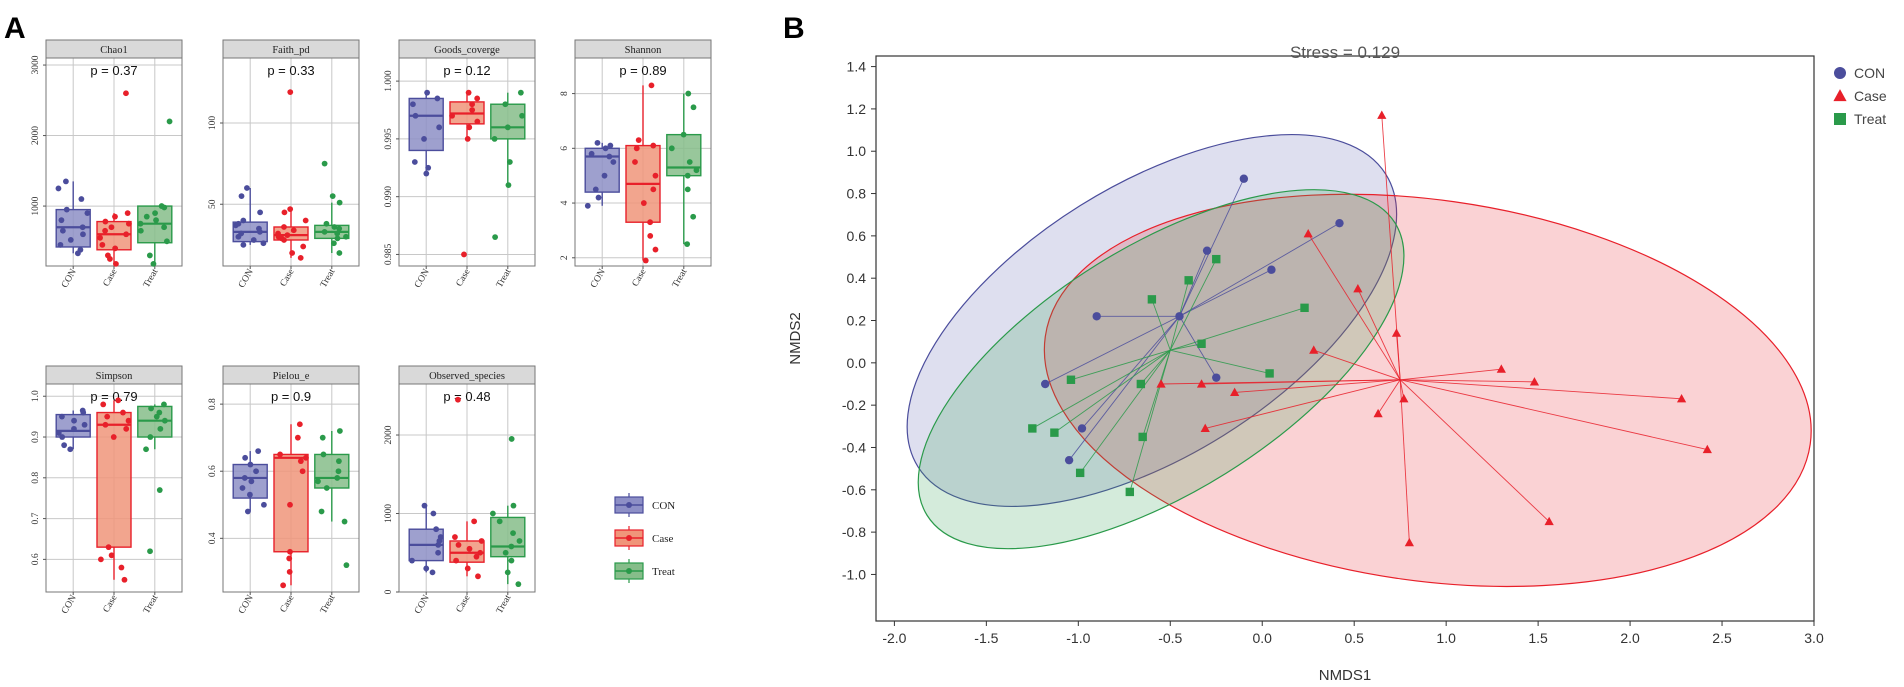 The image size is (1904, 687). Describe the element at coordinates (291, 50) in the screenshot. I see `facet-title: Faith_pd` at that location.